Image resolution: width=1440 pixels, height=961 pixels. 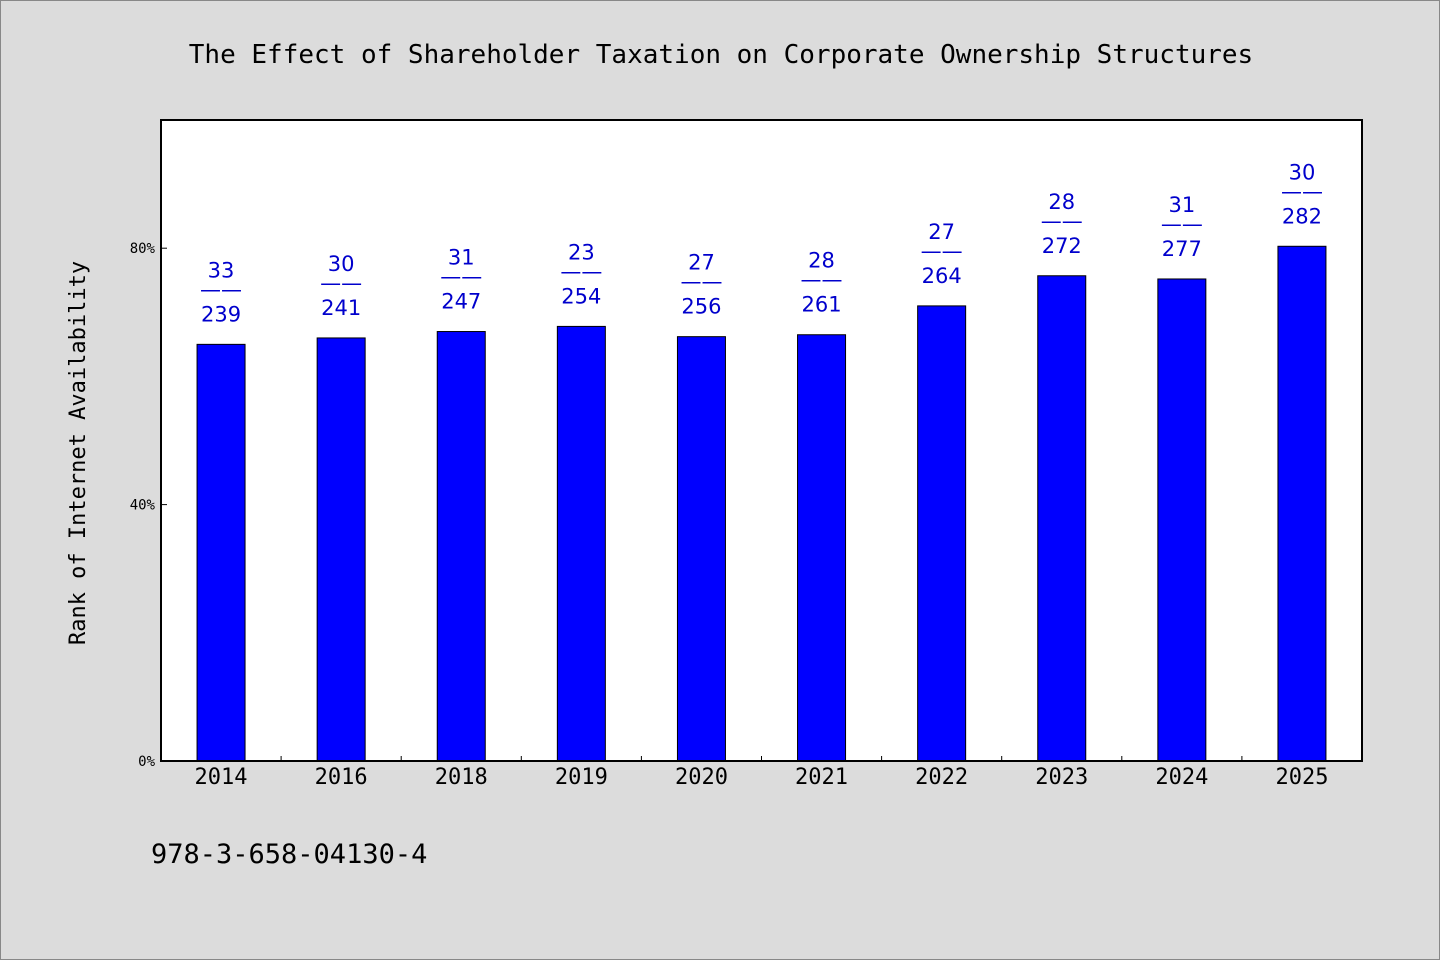 What do you see at coordinates (221, 314) in the screenshot?
I see `bar-label-bottom: 239` at bounding box center [221, 314].